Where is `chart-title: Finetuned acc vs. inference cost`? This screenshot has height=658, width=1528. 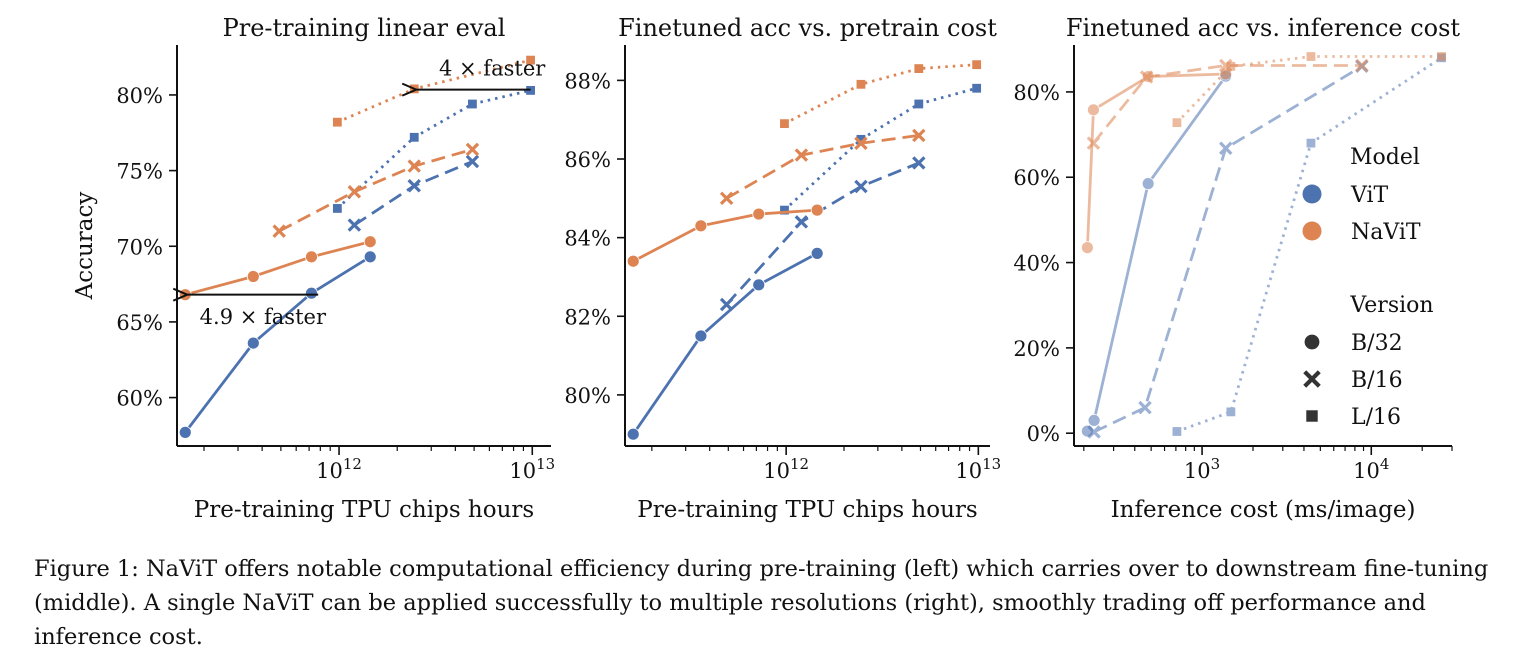
chart-title: Finetuned acc vs. inference cost is located at coordinates (1263, 28).